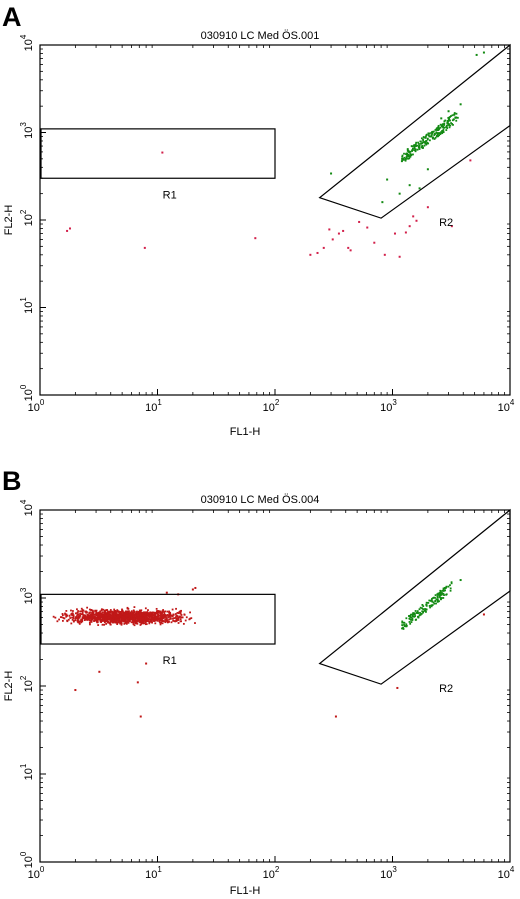  Describe the element at coordinates (271, 873) in the screenshot. I see `panel-b-x-tick-label: 102` at that location.